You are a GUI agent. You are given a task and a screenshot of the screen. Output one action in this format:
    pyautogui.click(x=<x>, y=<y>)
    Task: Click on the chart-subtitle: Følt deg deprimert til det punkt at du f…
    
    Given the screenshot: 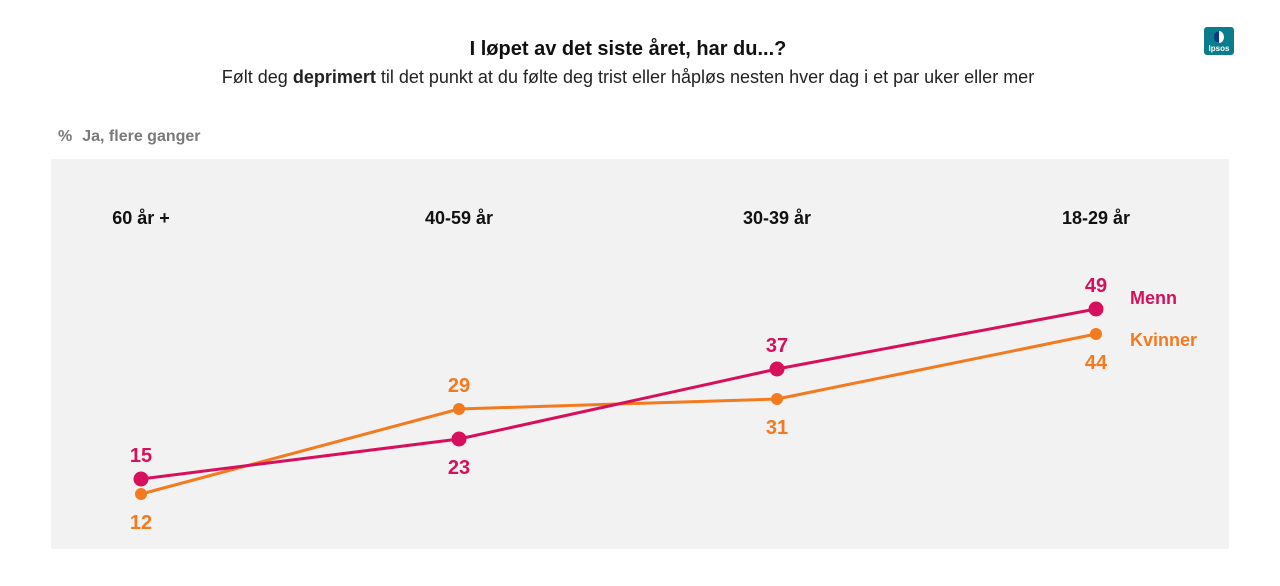 What is the action you would take?
    pyautogui.click(x=628, y=77)
    